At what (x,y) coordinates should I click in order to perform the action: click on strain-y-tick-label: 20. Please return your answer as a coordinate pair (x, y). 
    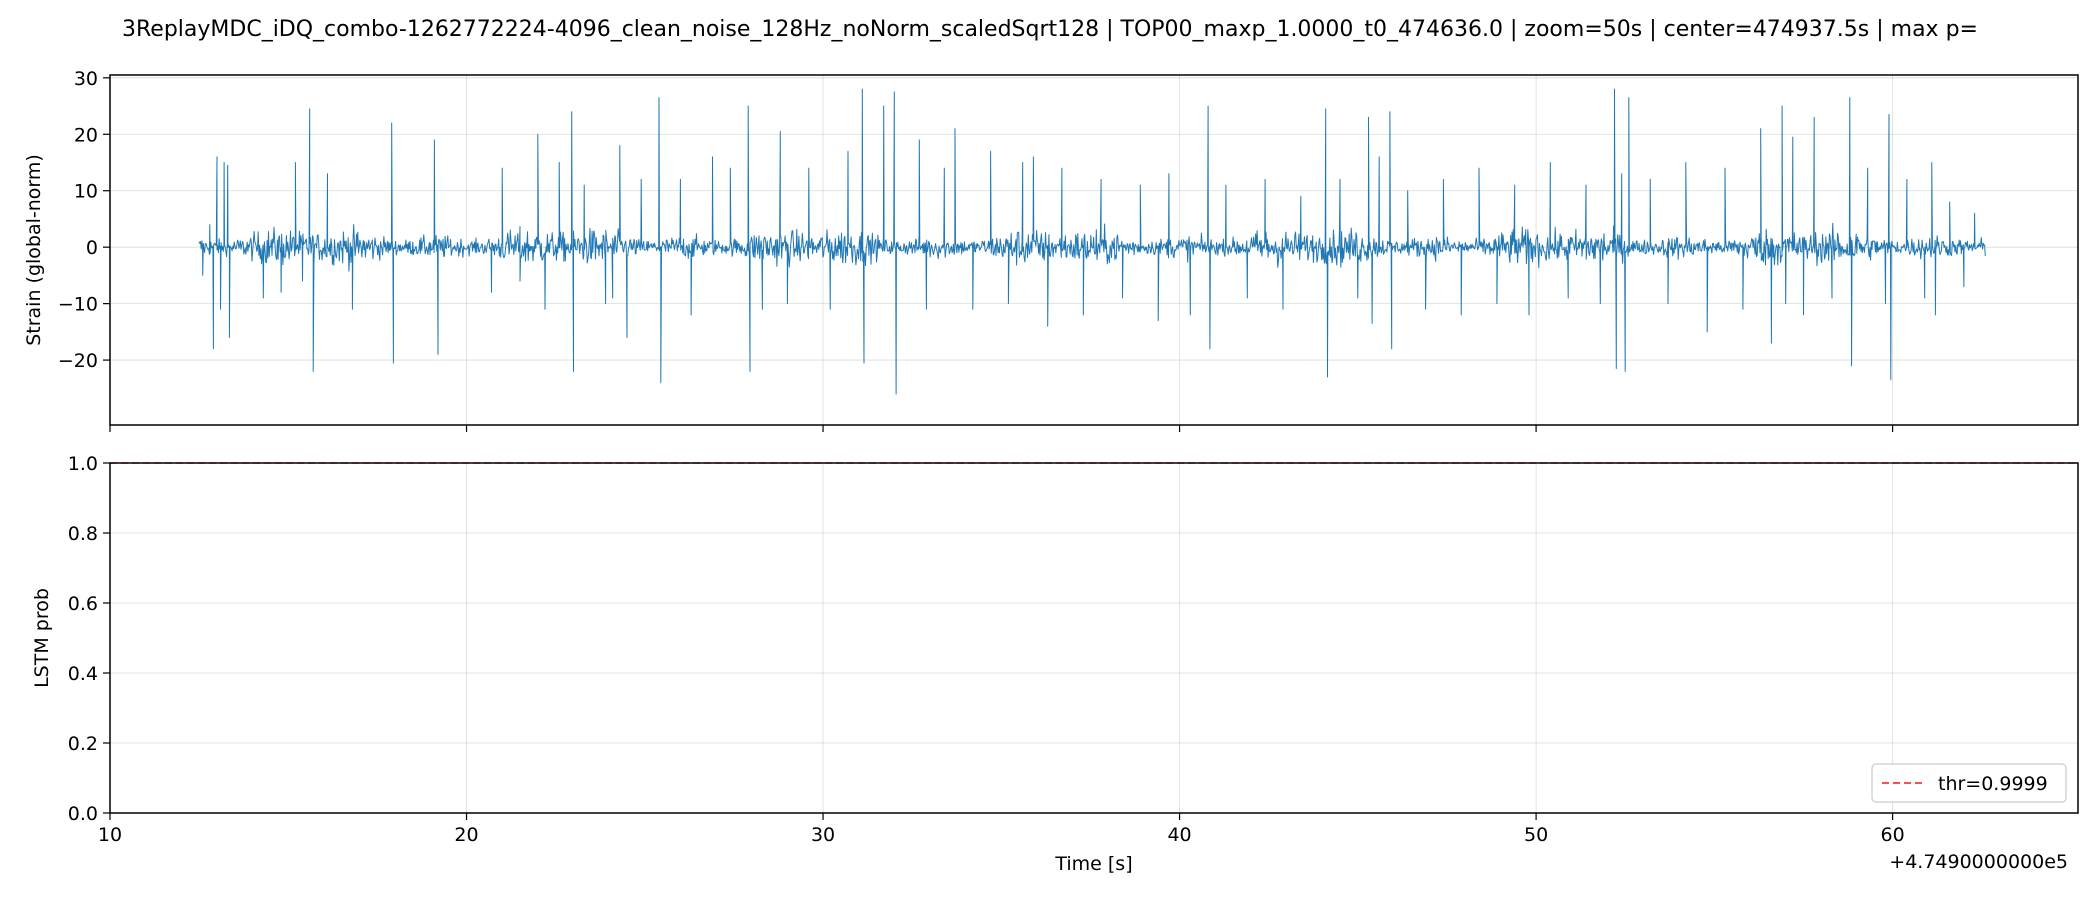
    Looking at the image, I should click on (86, 135).